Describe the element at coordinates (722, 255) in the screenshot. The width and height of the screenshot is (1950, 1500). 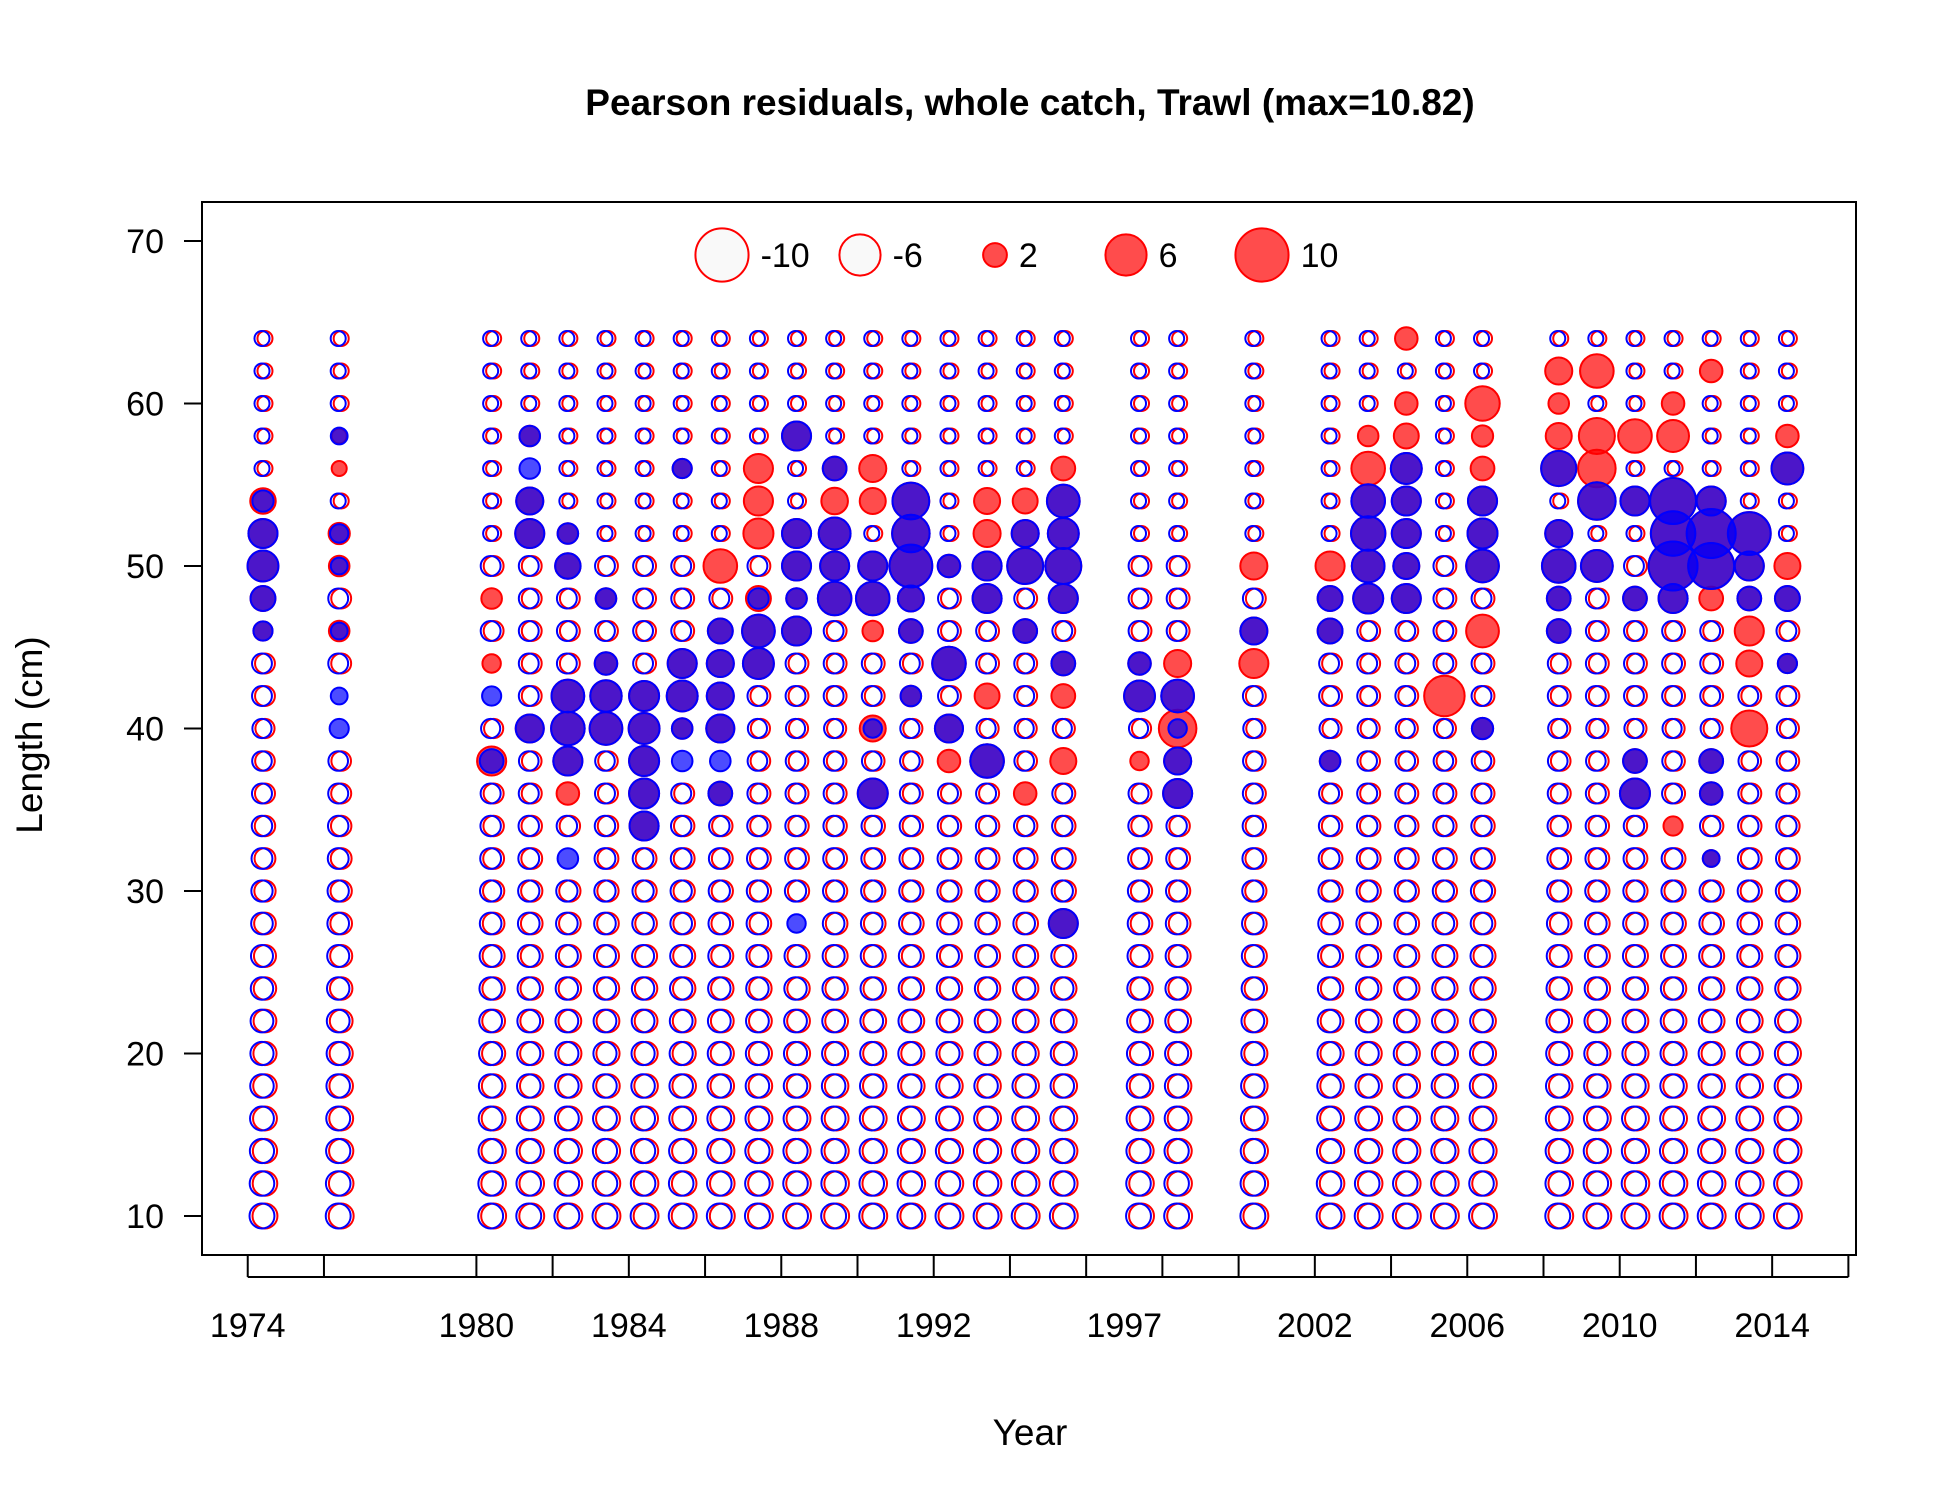
I see `legend-symbol-negative` at that location.